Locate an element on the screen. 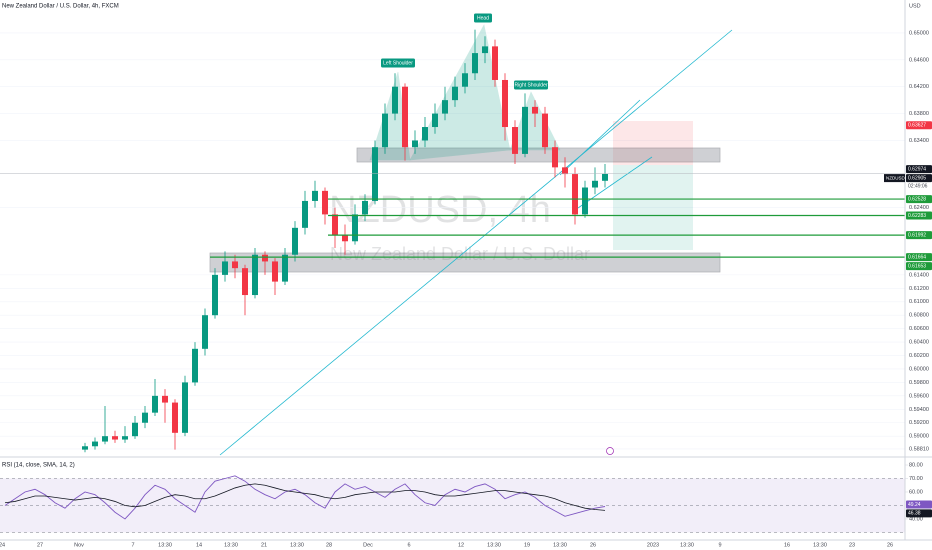 Image resolution: width=932 pixels, height=550 pixels. x-tick-label: 14 is located at coordinates (199, 545).